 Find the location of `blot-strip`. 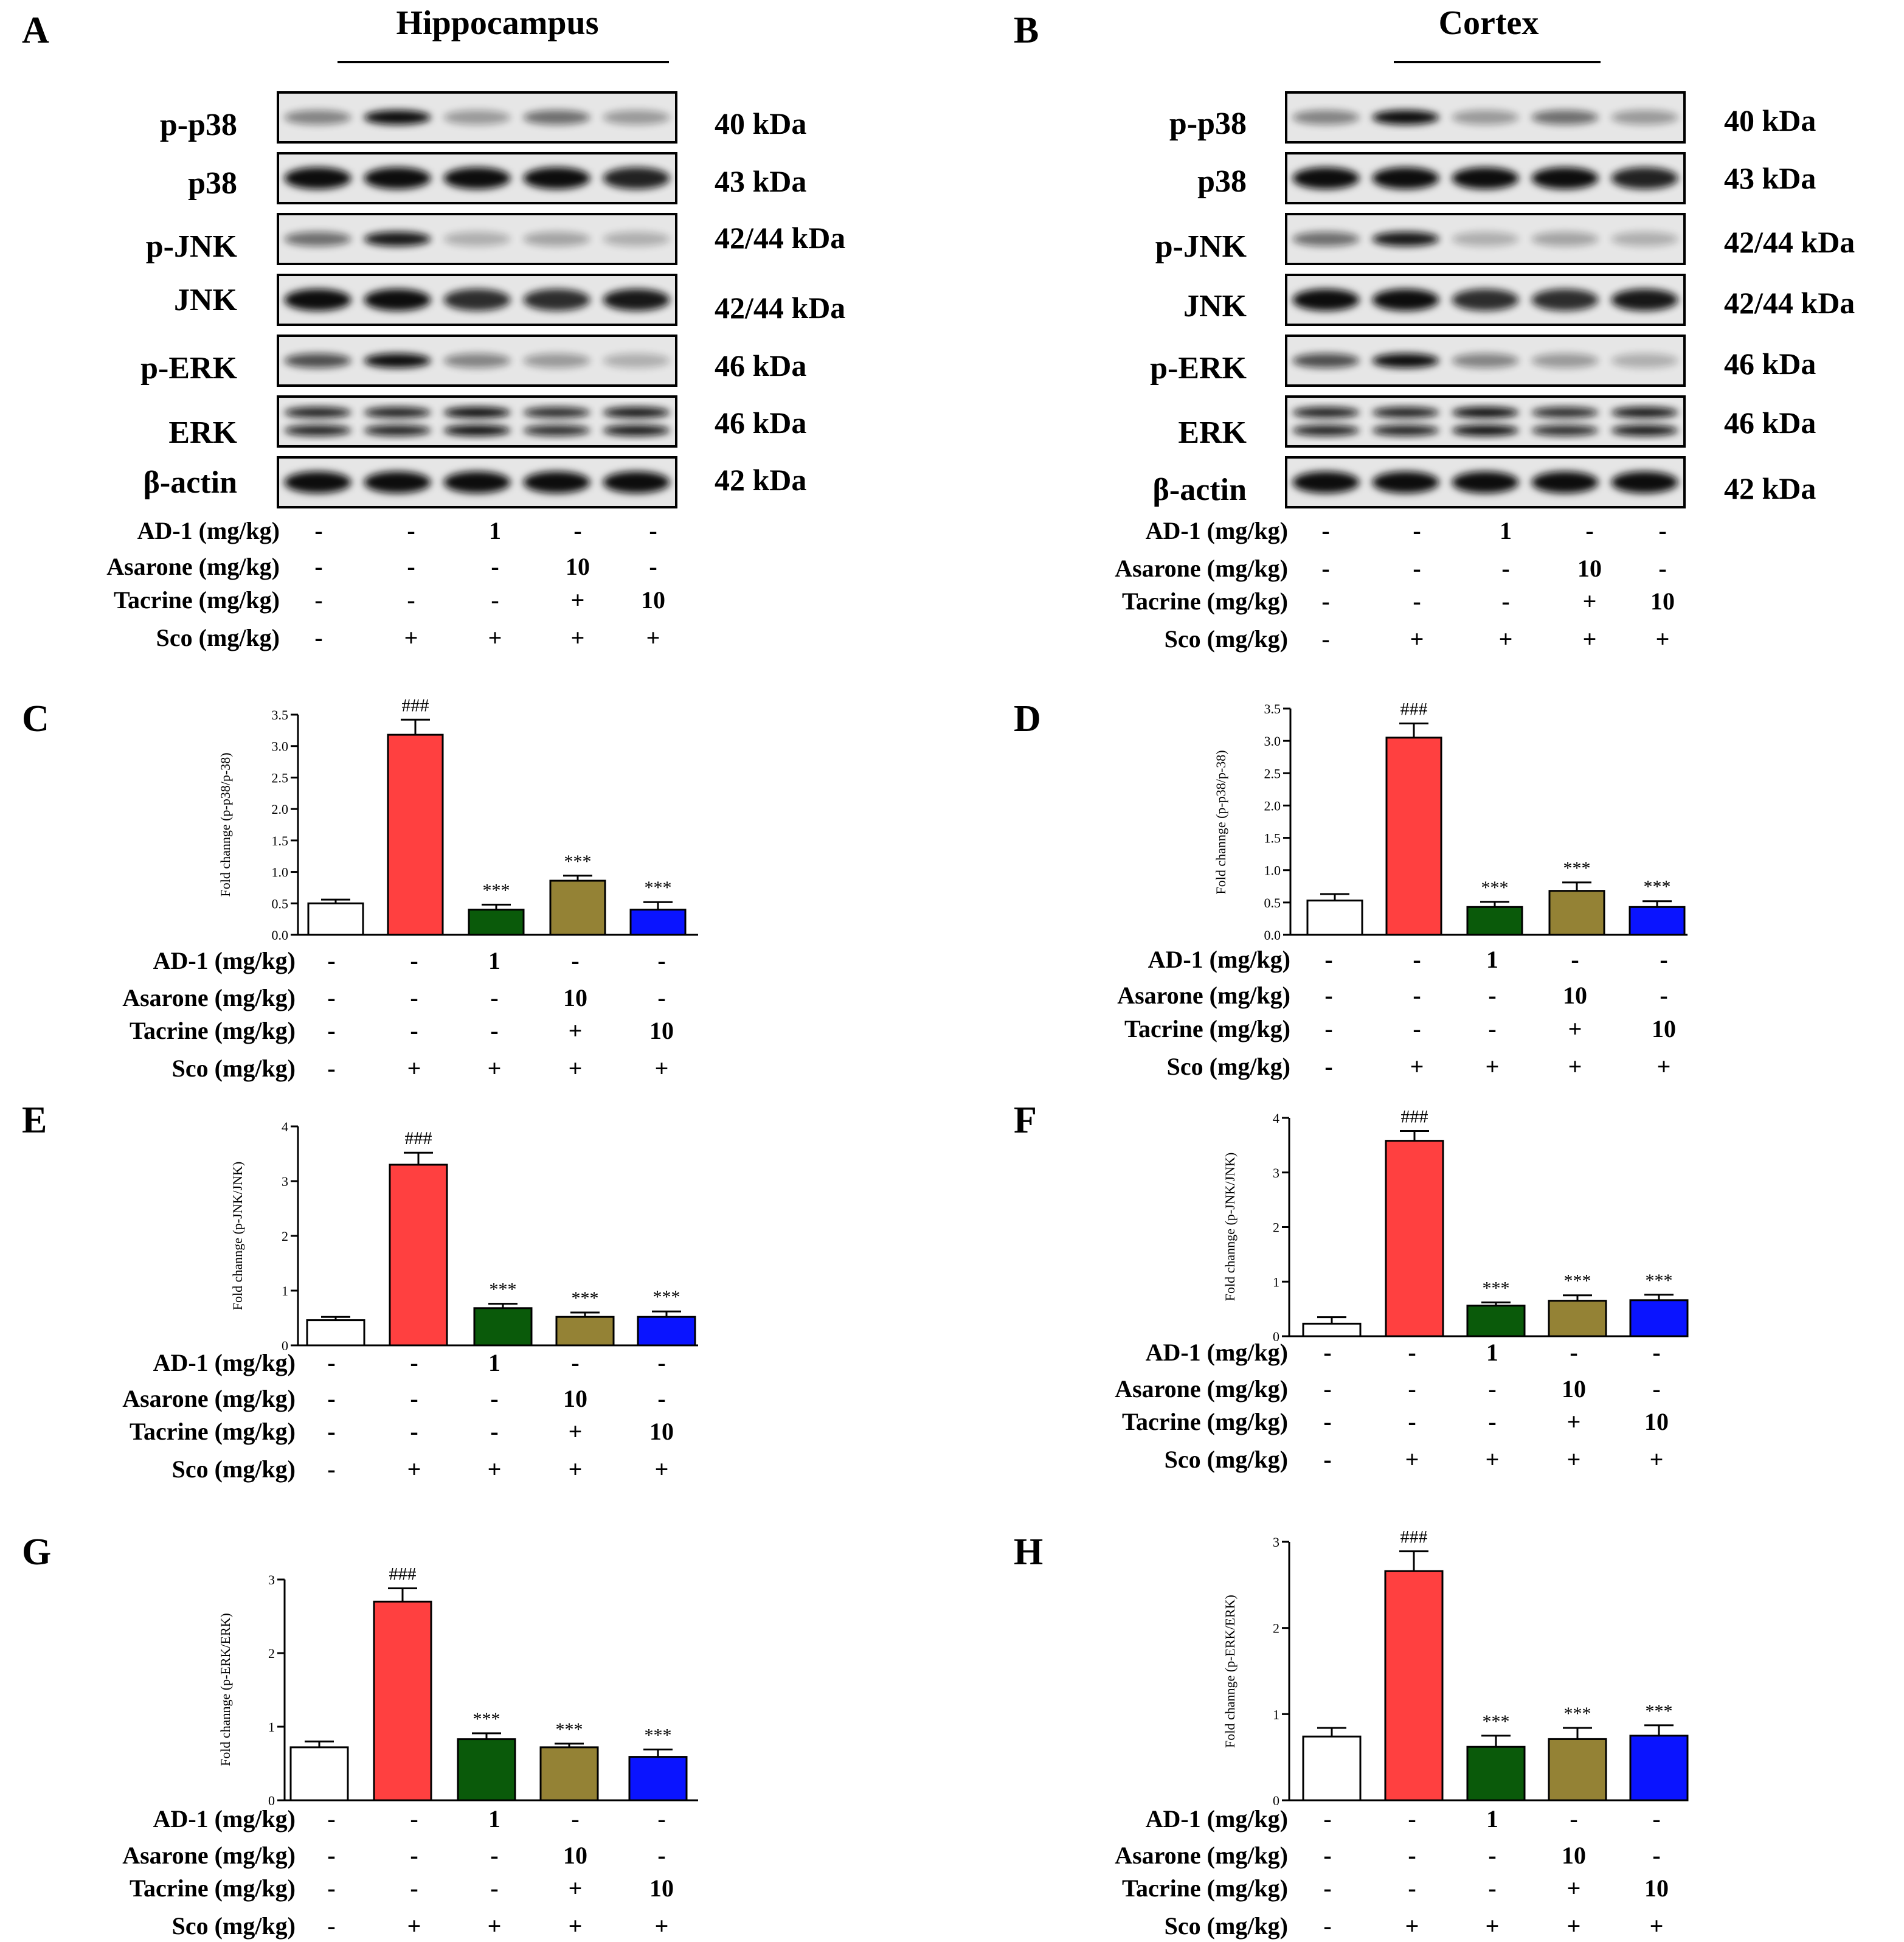

blot-strip is located at coordinates (477, 421).